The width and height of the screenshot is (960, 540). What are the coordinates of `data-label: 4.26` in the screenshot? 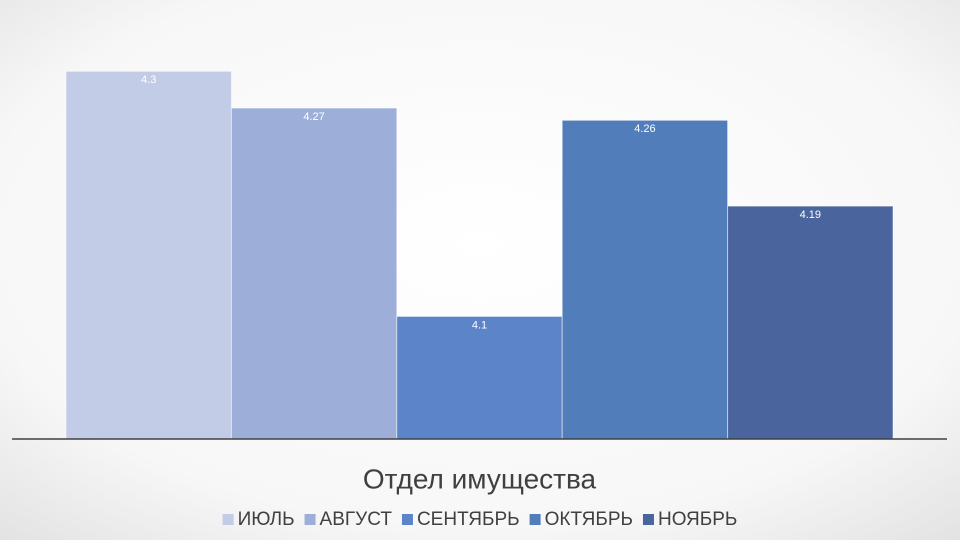 It's located at (644, 129).